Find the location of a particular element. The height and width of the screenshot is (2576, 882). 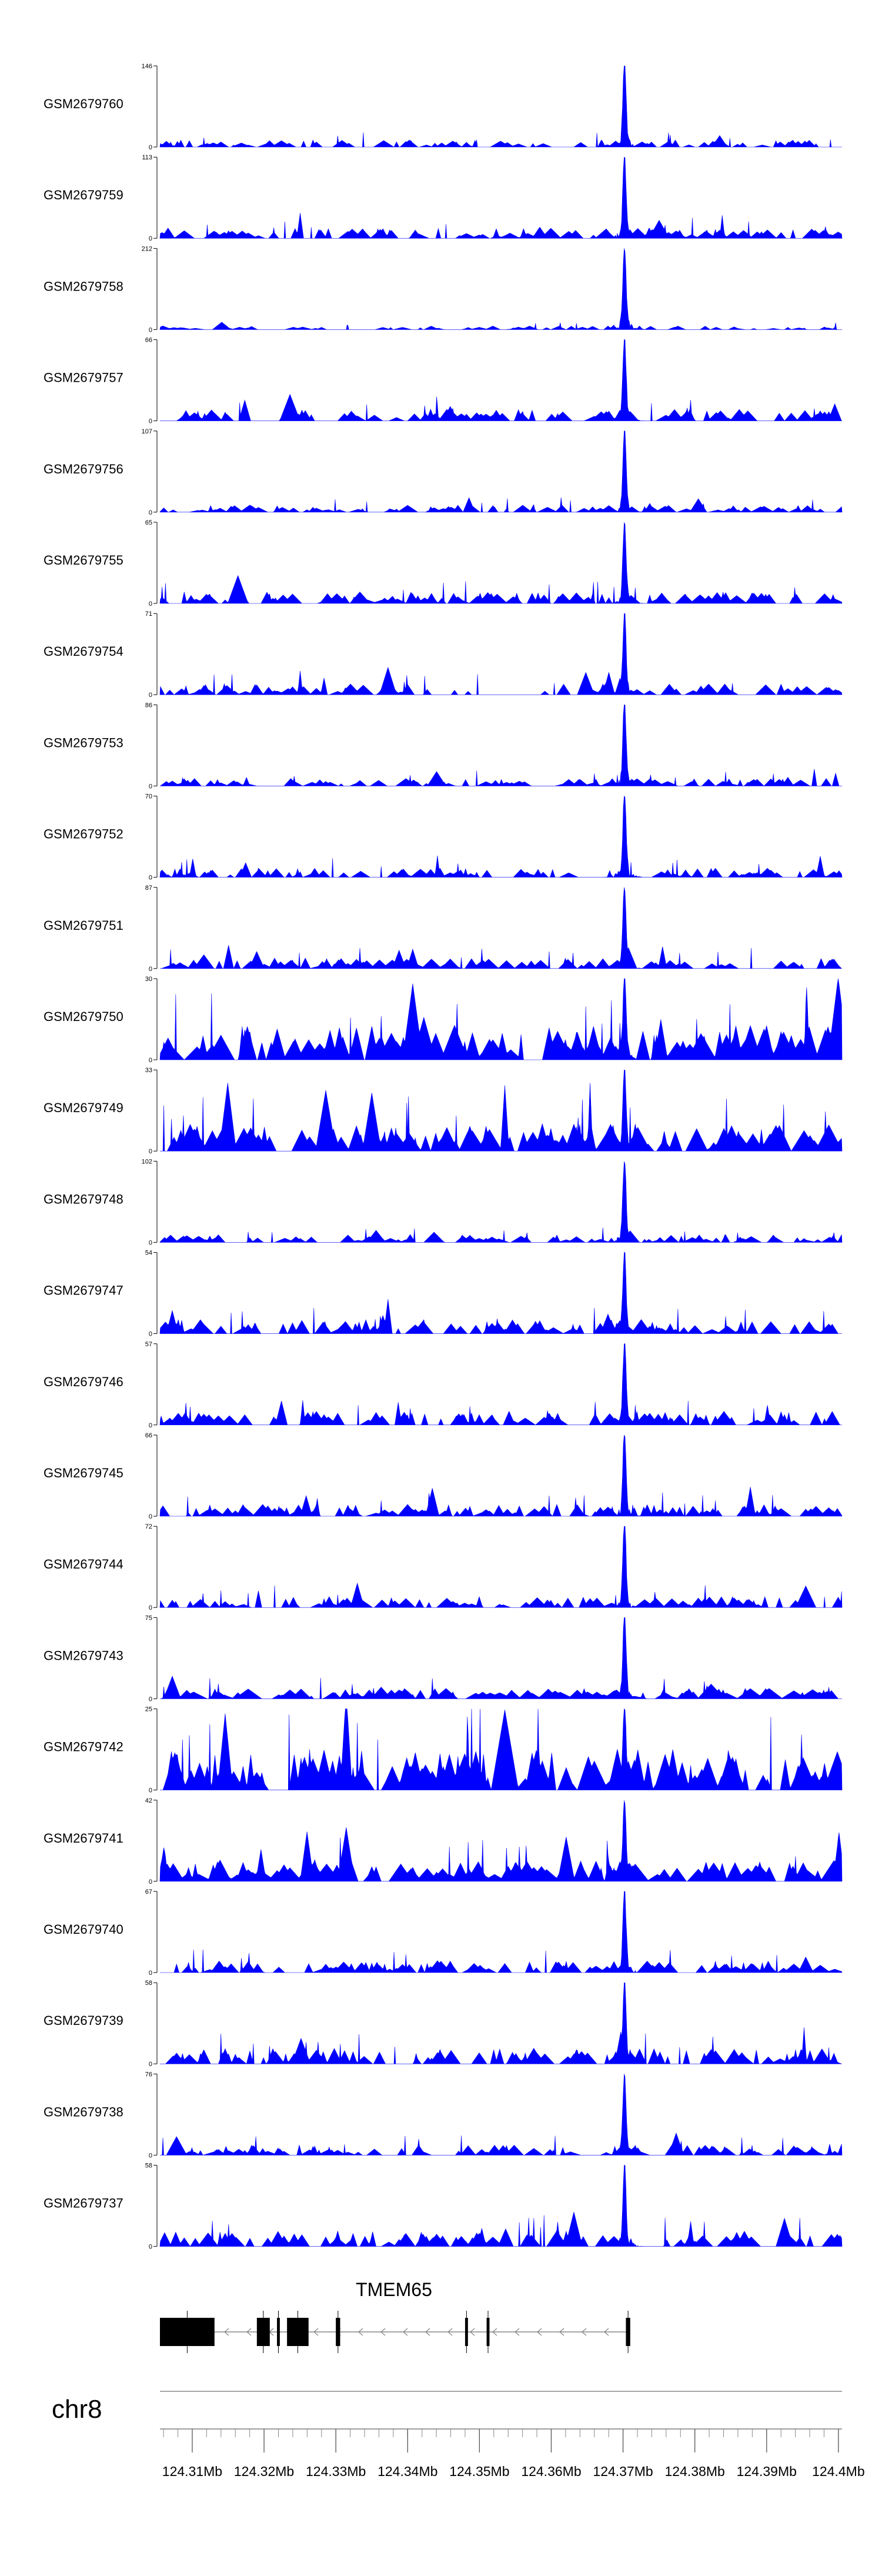

track-GSM2679737: GSM2679737 58 0 is located at coordinates (443, 2207).